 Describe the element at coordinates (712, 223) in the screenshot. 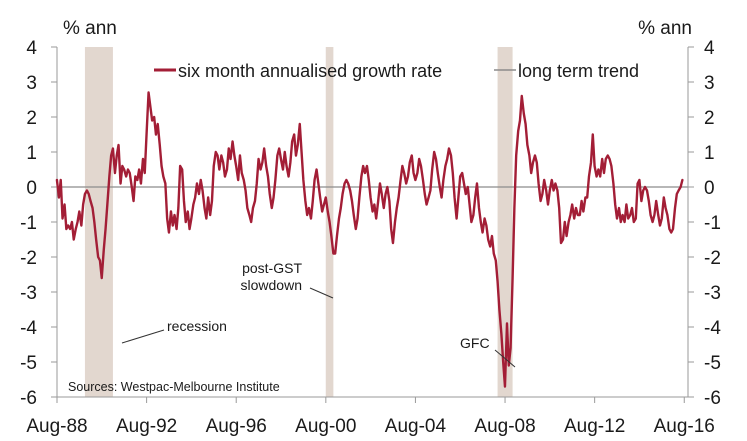

I see `y-tick-label-right: -1` at that location.